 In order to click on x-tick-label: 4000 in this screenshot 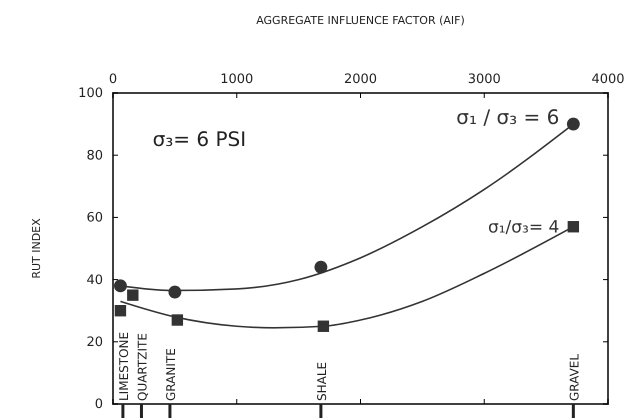, I will do `click(608, 79)`.